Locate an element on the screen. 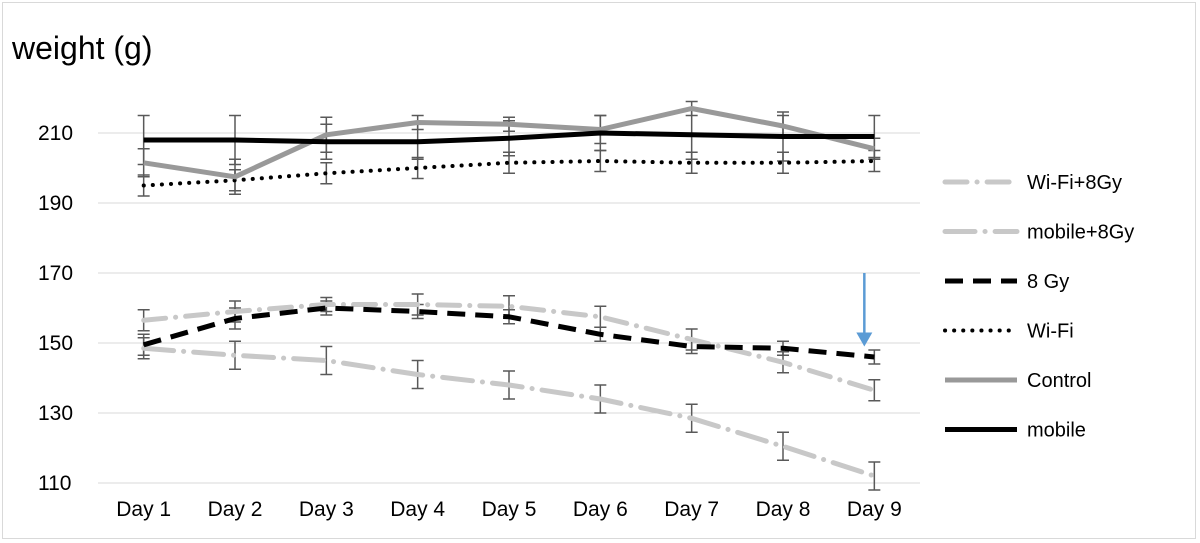 The height and width of the screenshot is (543, 1200). x-tick-label: Day 2 is located at coordinates (235, 509).